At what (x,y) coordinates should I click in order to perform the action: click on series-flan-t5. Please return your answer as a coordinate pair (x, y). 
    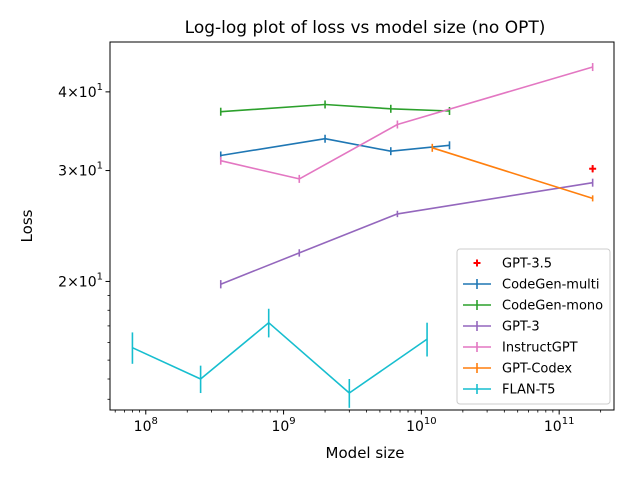
    Looking at the image, I should click on (279, 358).